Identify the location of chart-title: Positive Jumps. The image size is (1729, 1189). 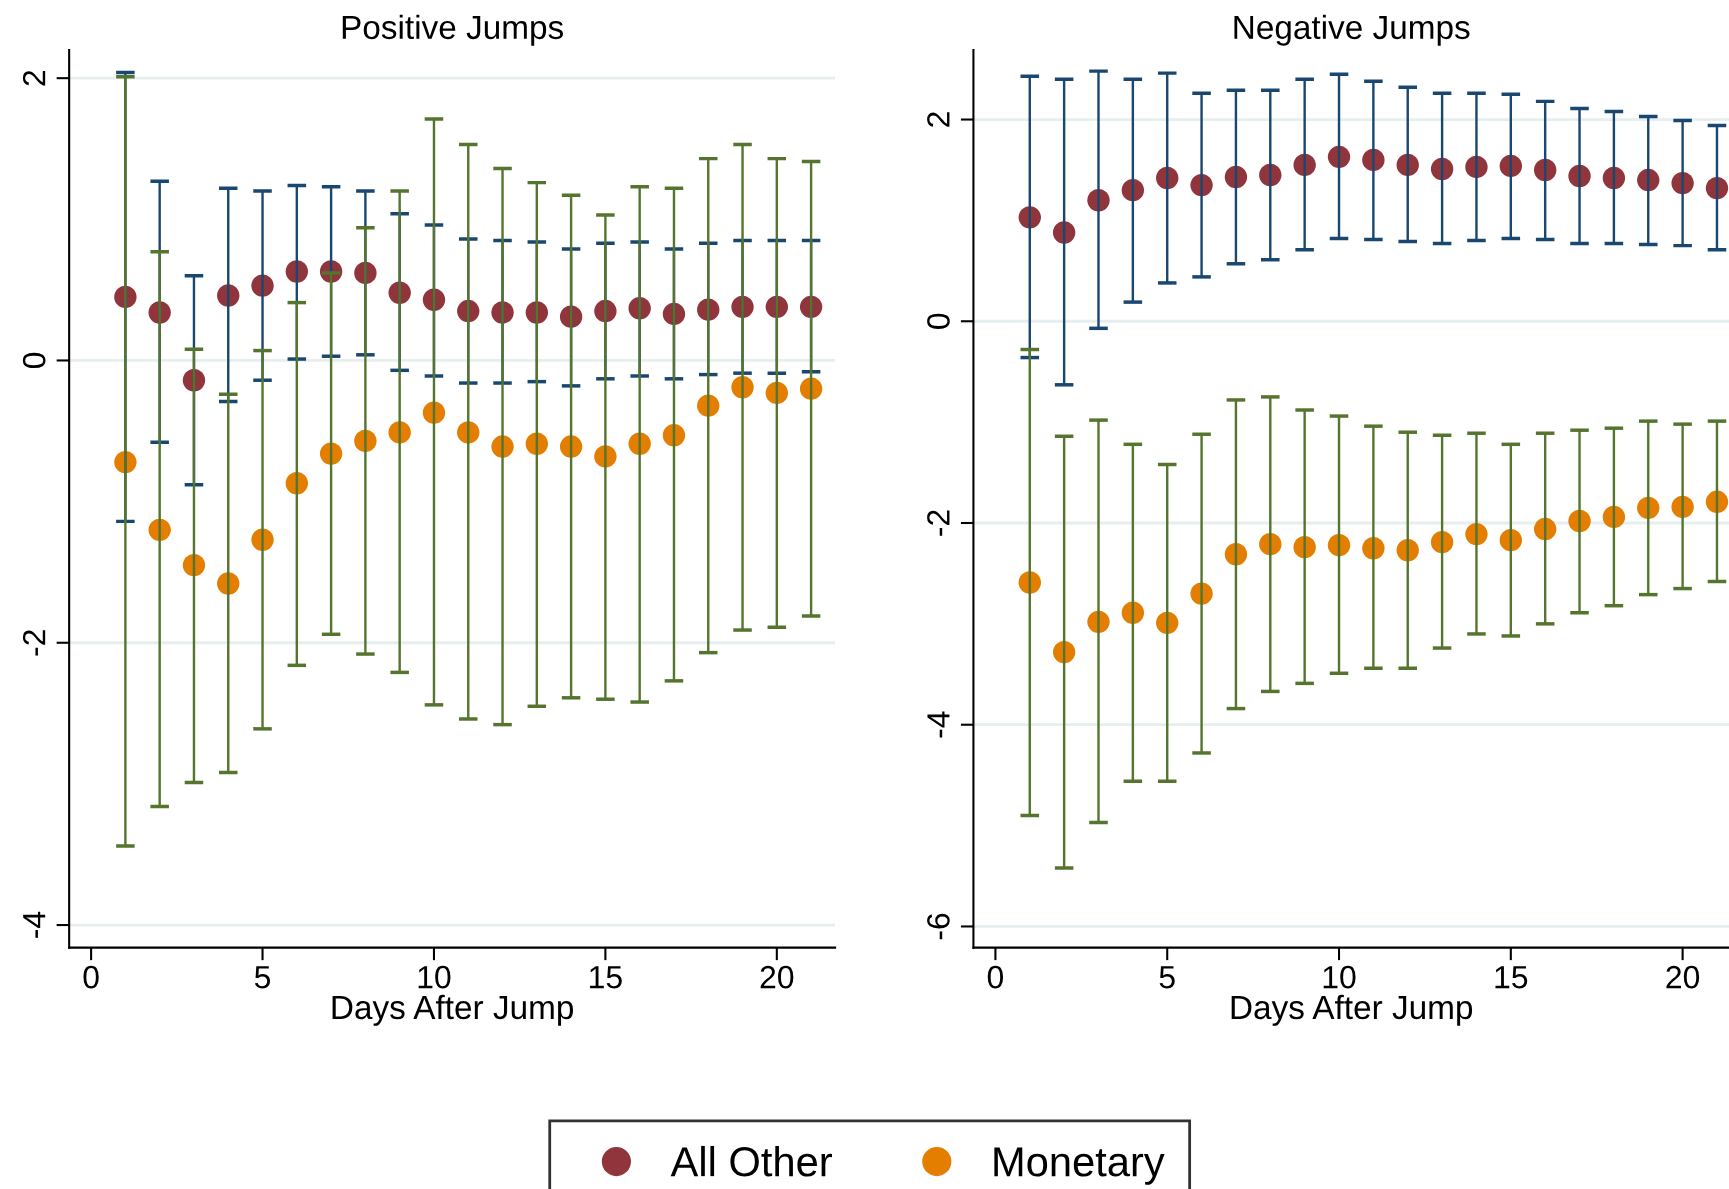
(453, 30).